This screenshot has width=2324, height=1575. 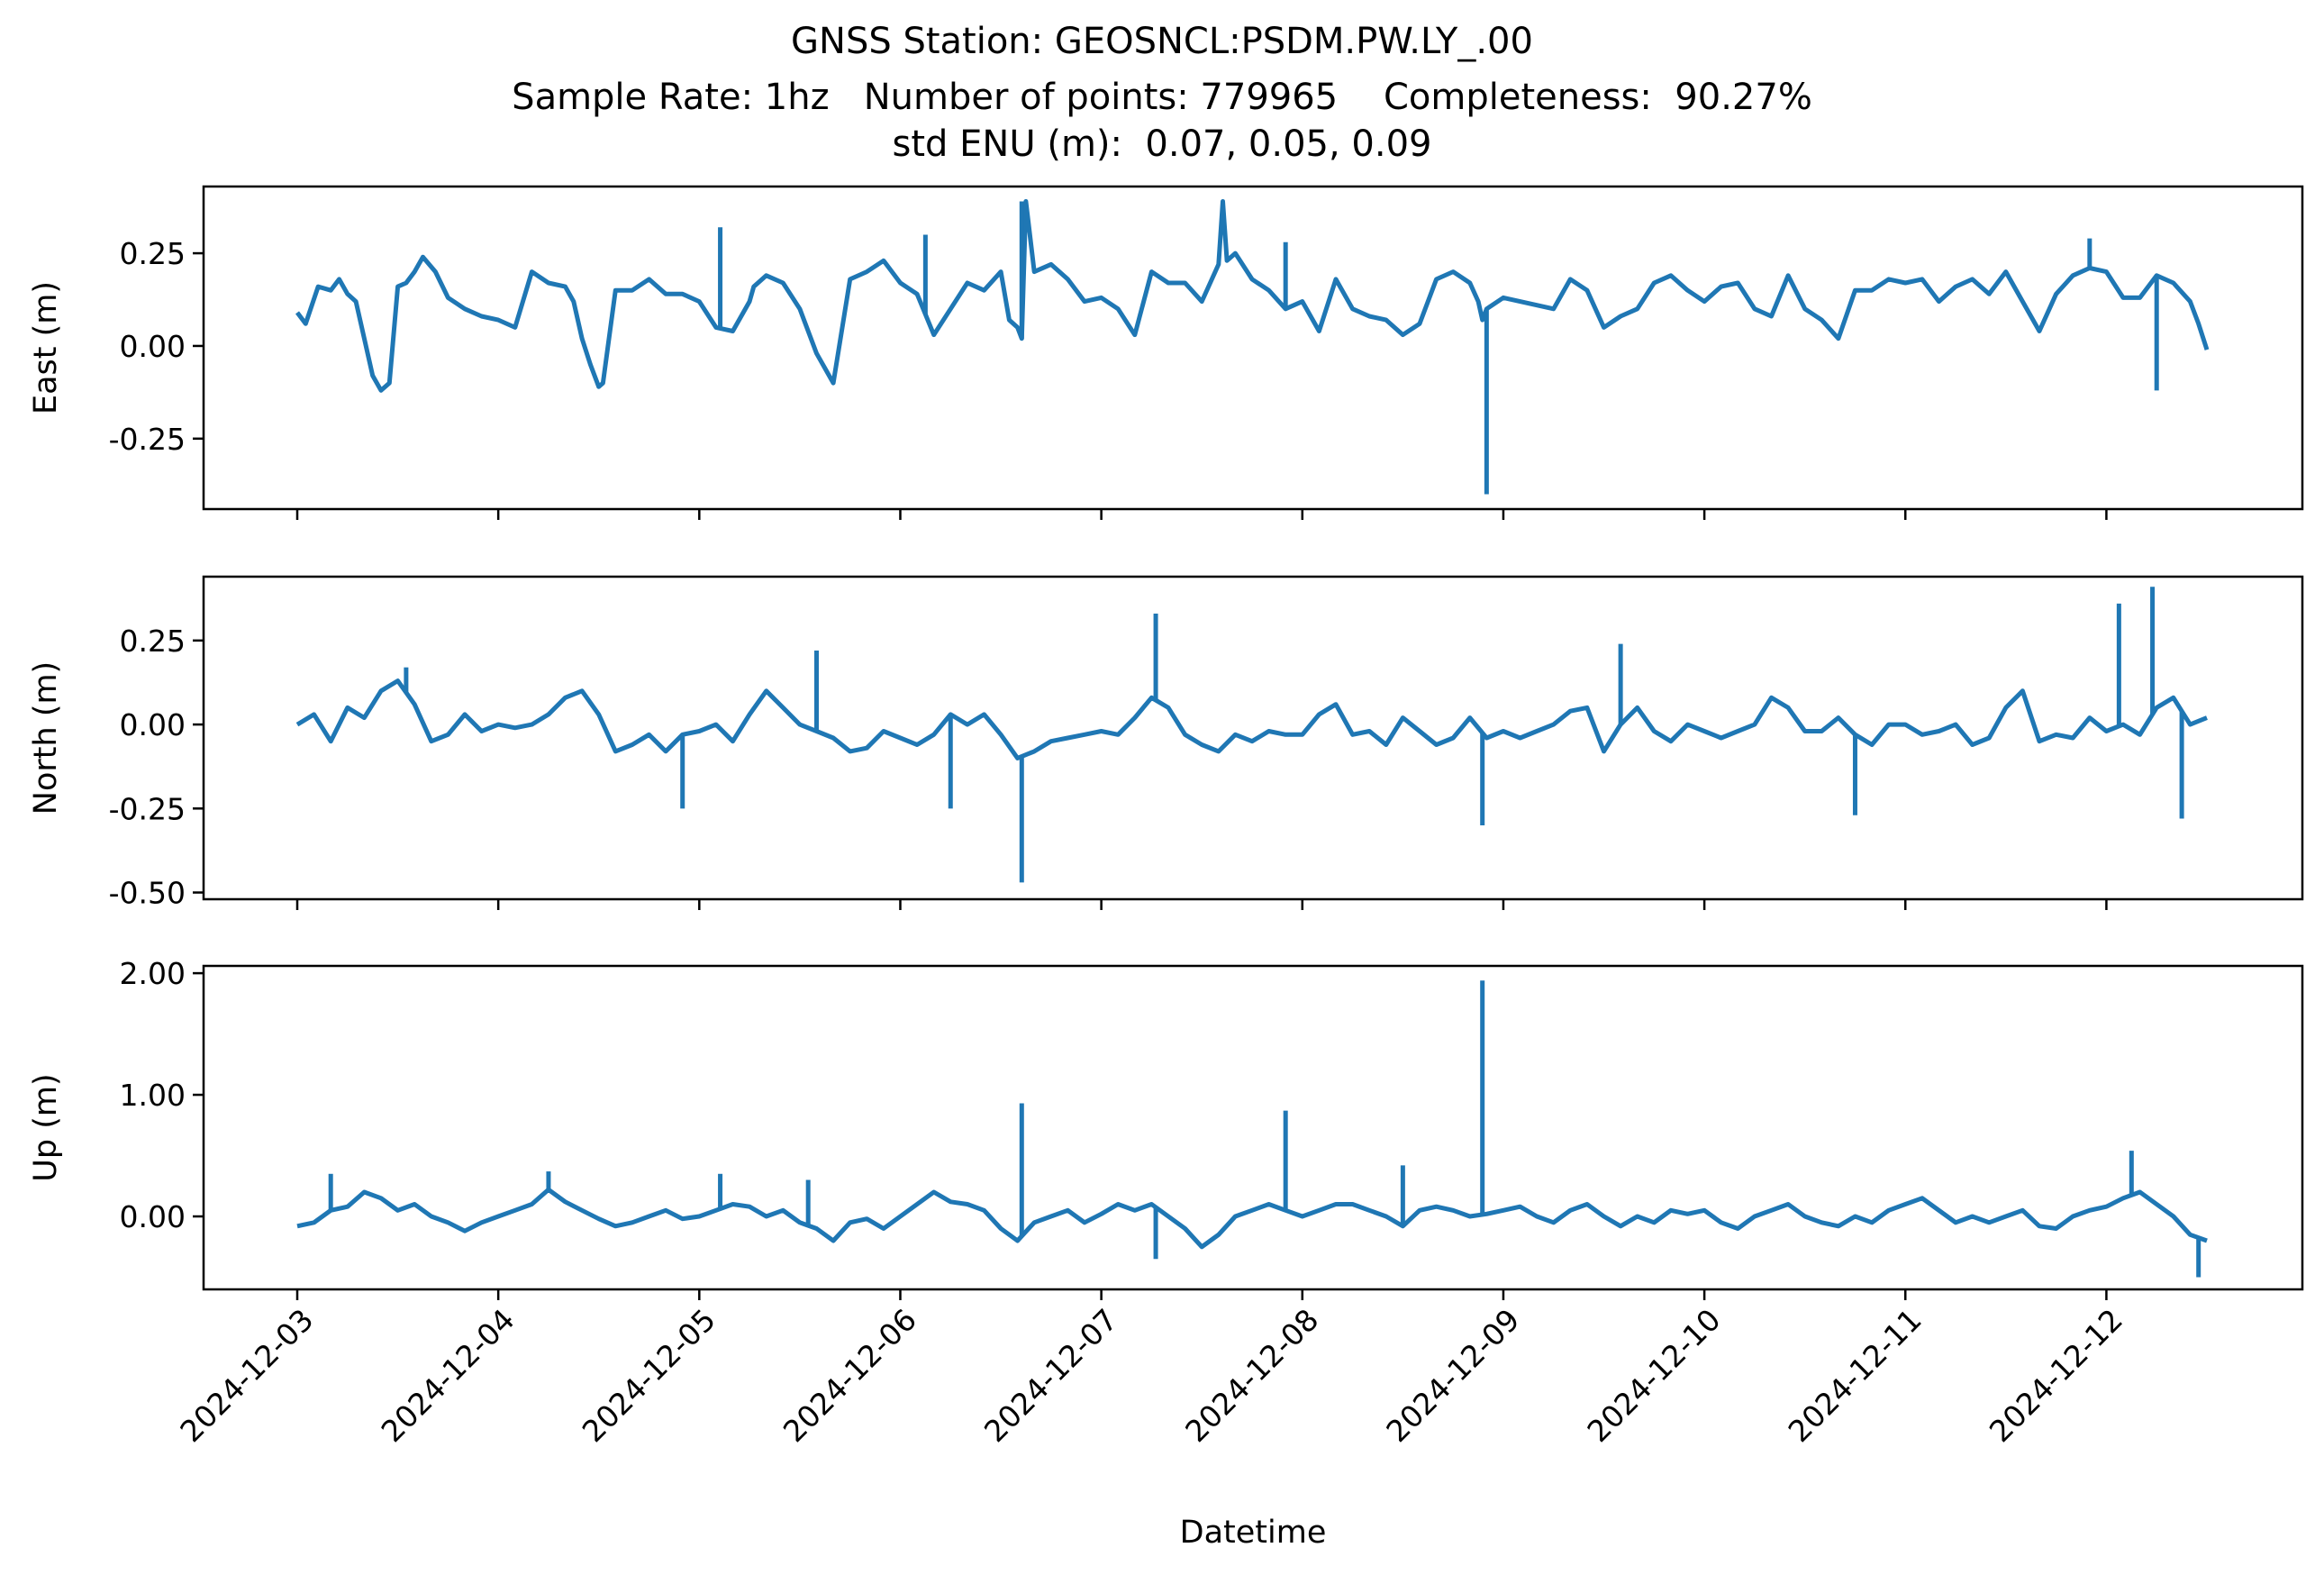 What do you see at coordinates (1254, 1533) in the screenshot?
I see `x-axis-label: Datetime` at bounding box center [1254, 1533].